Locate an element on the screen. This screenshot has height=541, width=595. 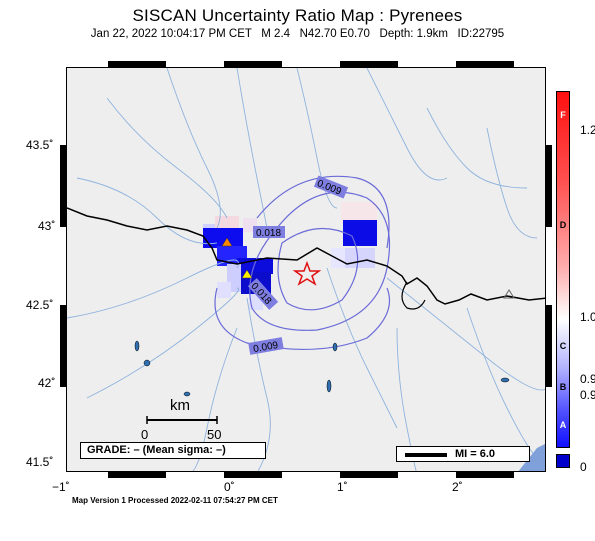
colorbar-value: 0 is located at coordinates (583, 467).